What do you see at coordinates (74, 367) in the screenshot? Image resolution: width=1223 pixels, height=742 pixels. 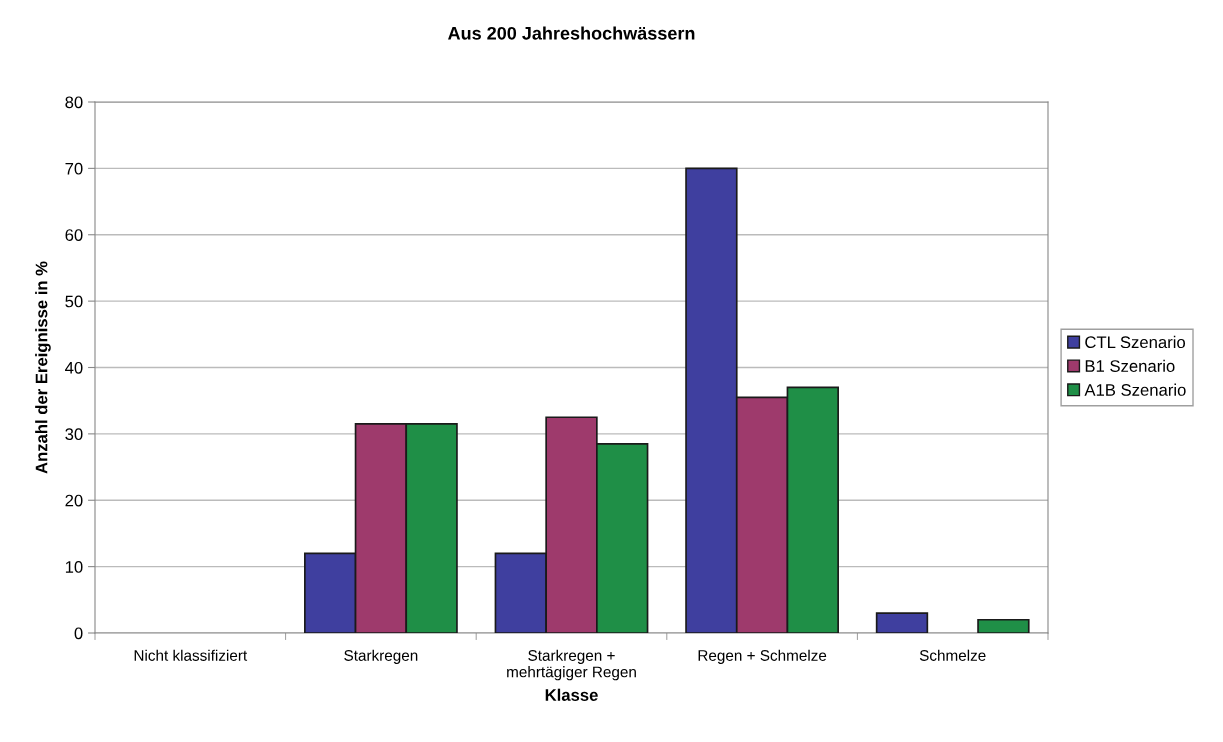 I see `y-tick-label: 40` at bounding box center [74, 367].